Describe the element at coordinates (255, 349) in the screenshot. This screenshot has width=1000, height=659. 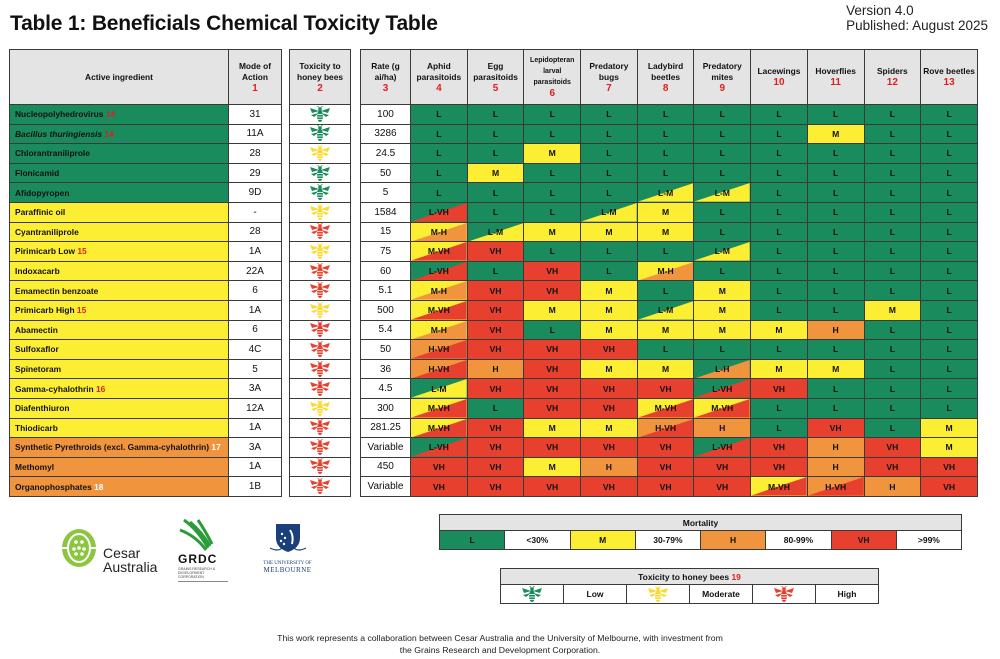
I see `mode-of-action-cell: 4C` at that location.